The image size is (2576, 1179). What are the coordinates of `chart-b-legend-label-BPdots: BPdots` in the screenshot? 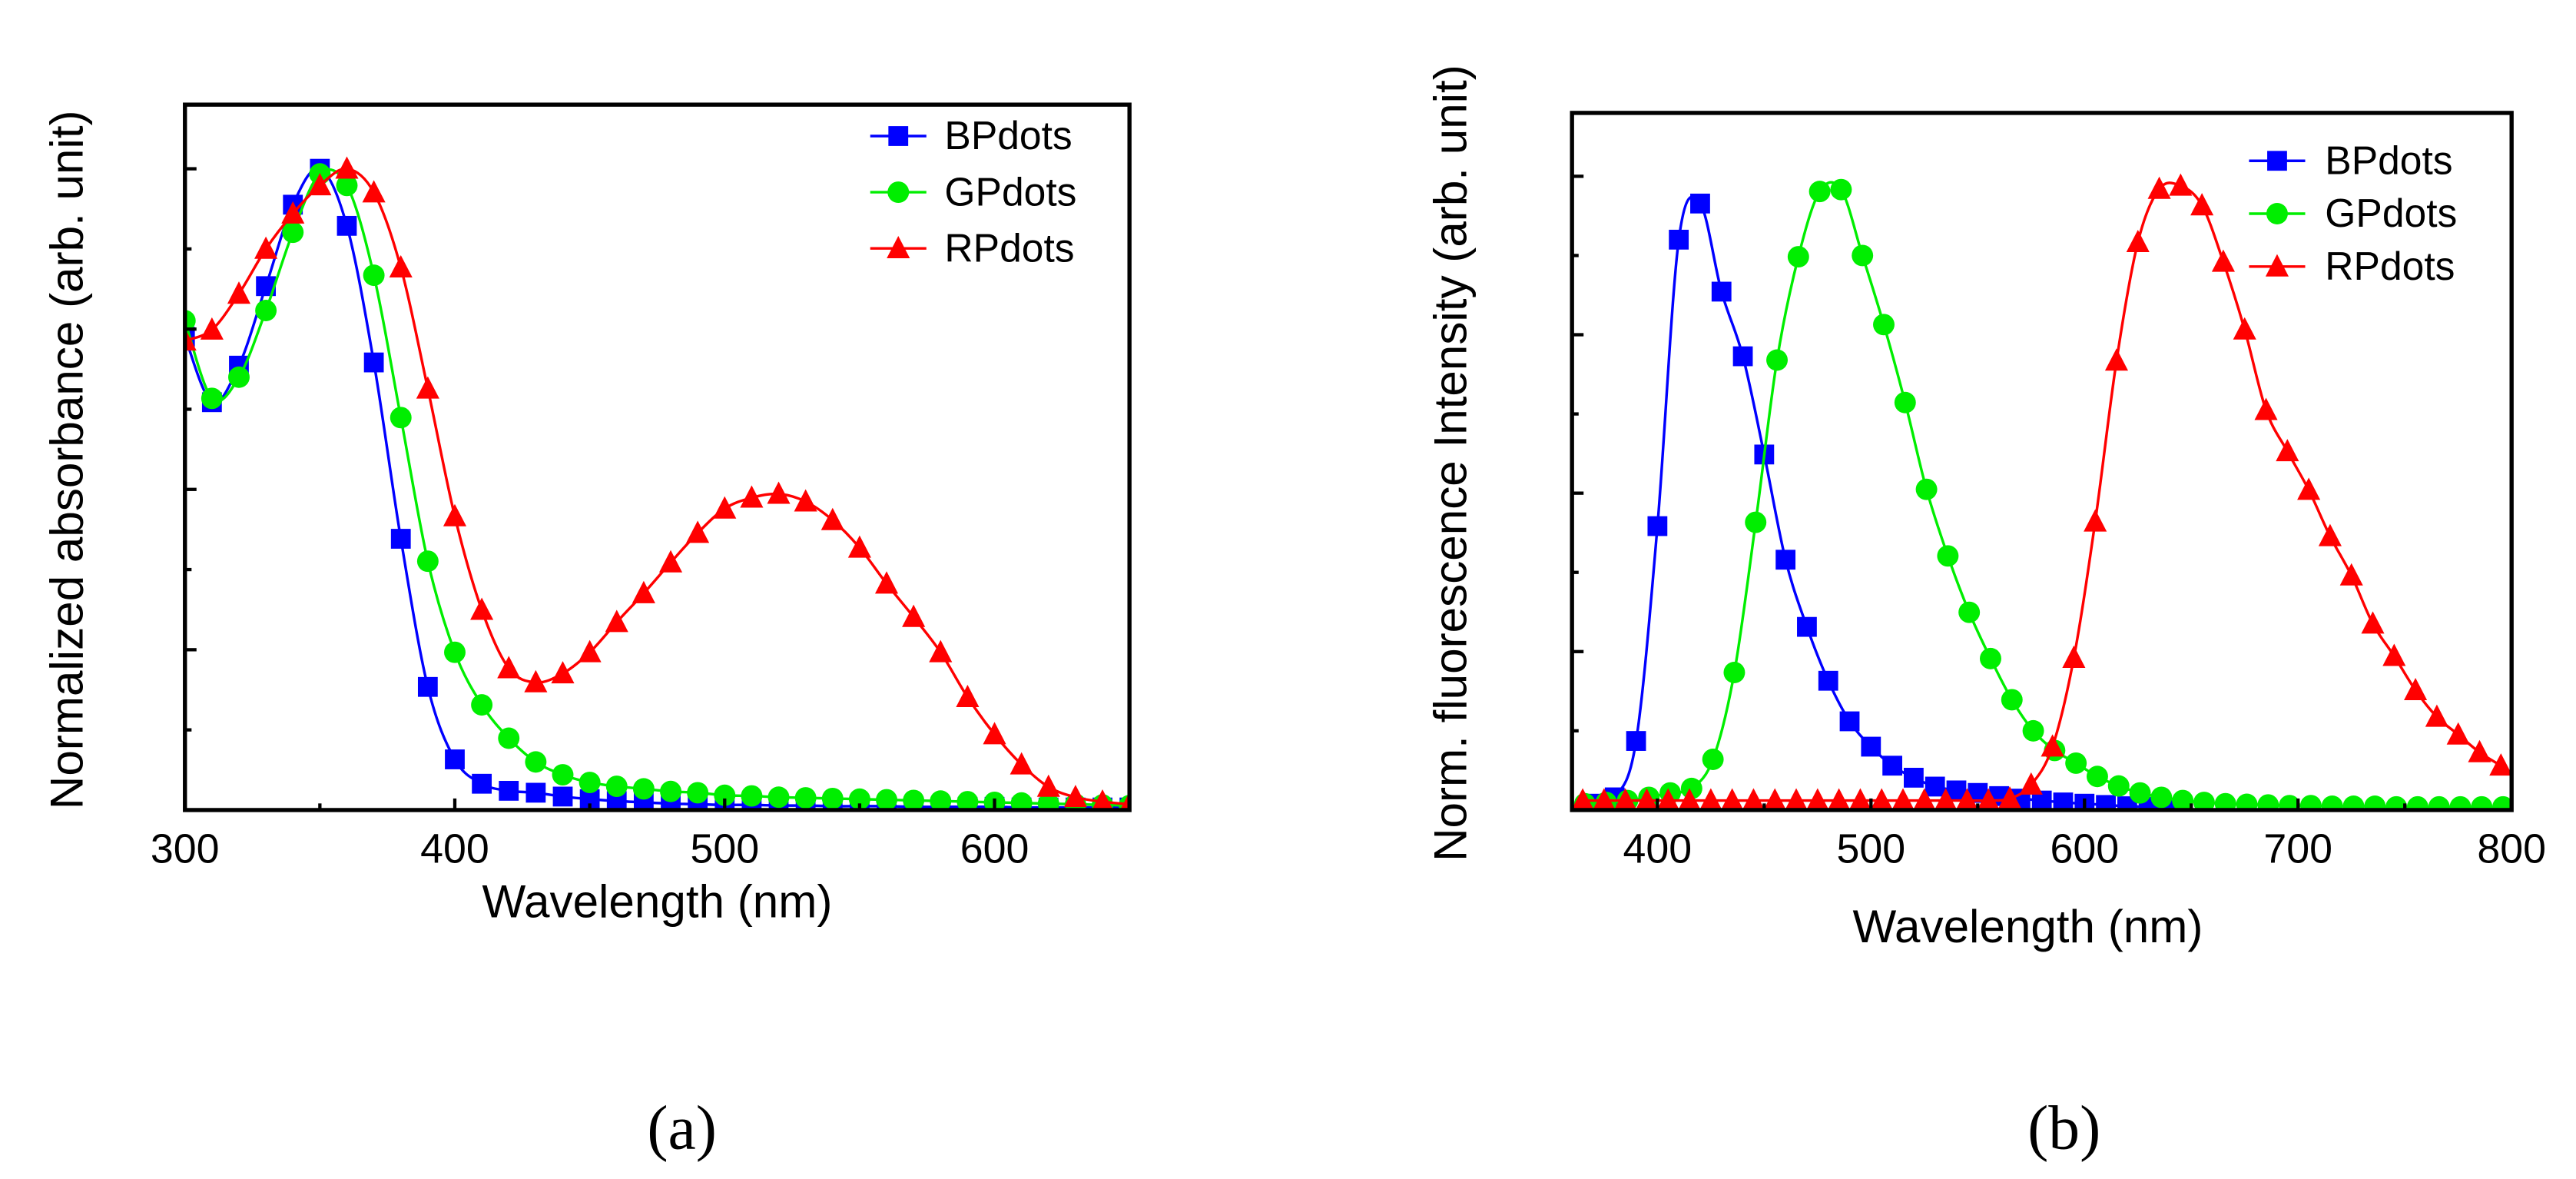 It's located at (2388, 160).